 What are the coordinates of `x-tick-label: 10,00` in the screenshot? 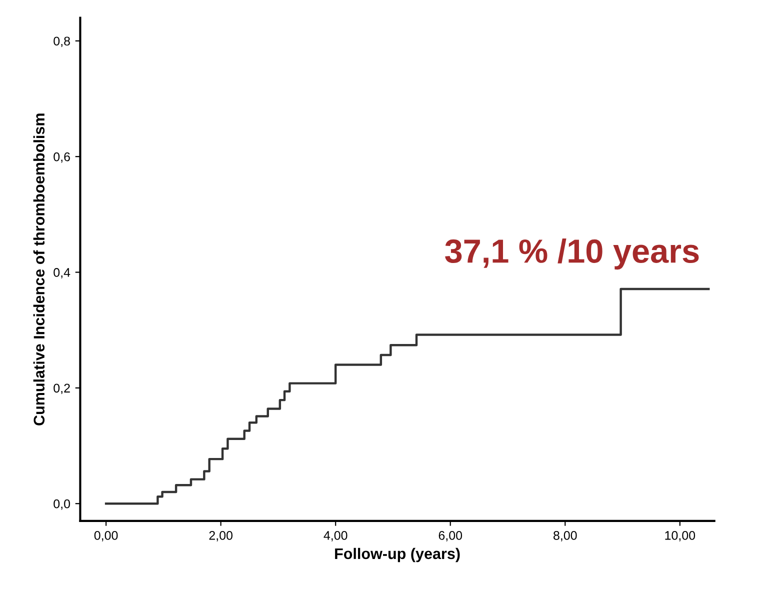 It's located at (680, 536).